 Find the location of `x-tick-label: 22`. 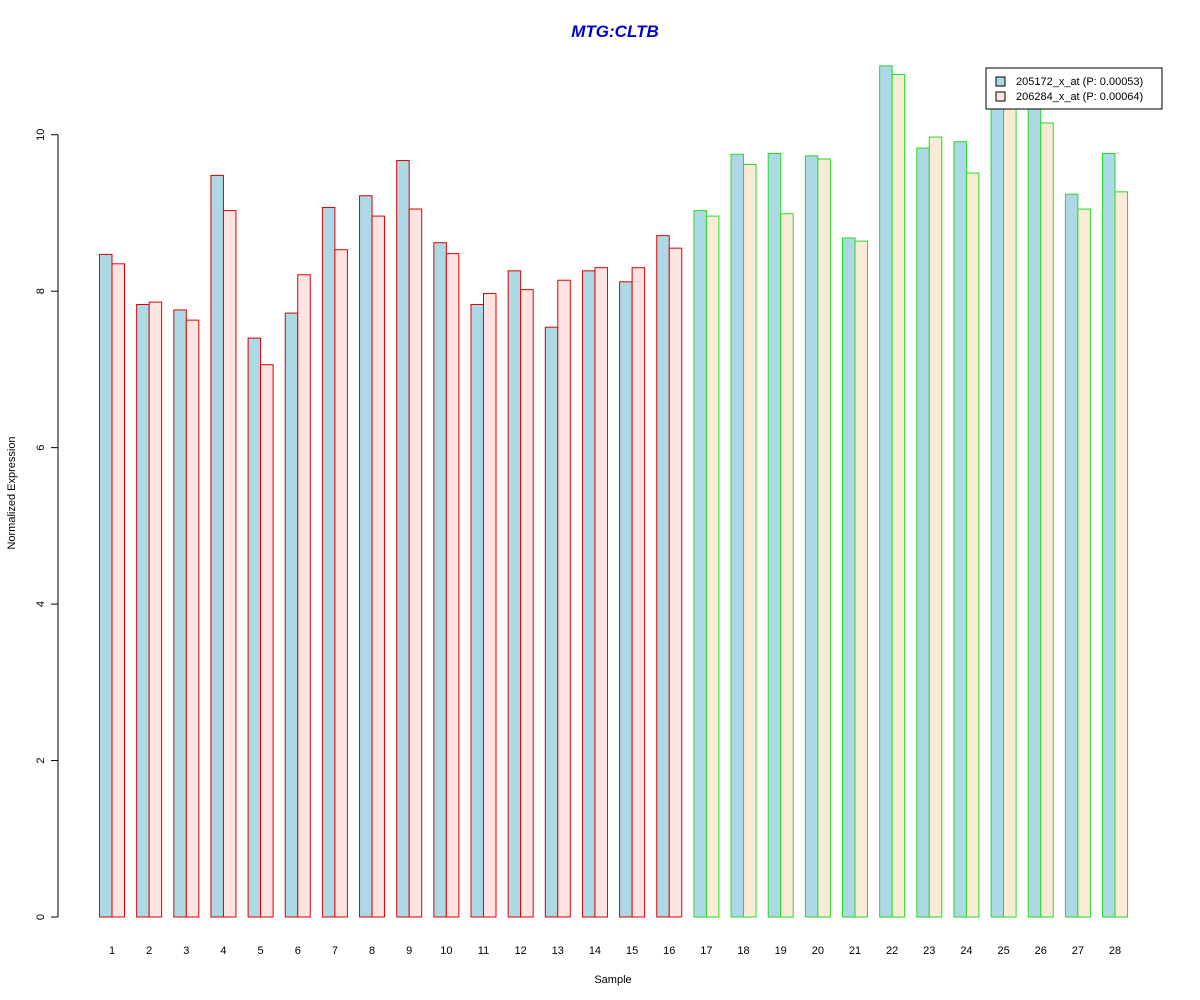

x-tick-label: 22 is located at coordinates (892, 951).